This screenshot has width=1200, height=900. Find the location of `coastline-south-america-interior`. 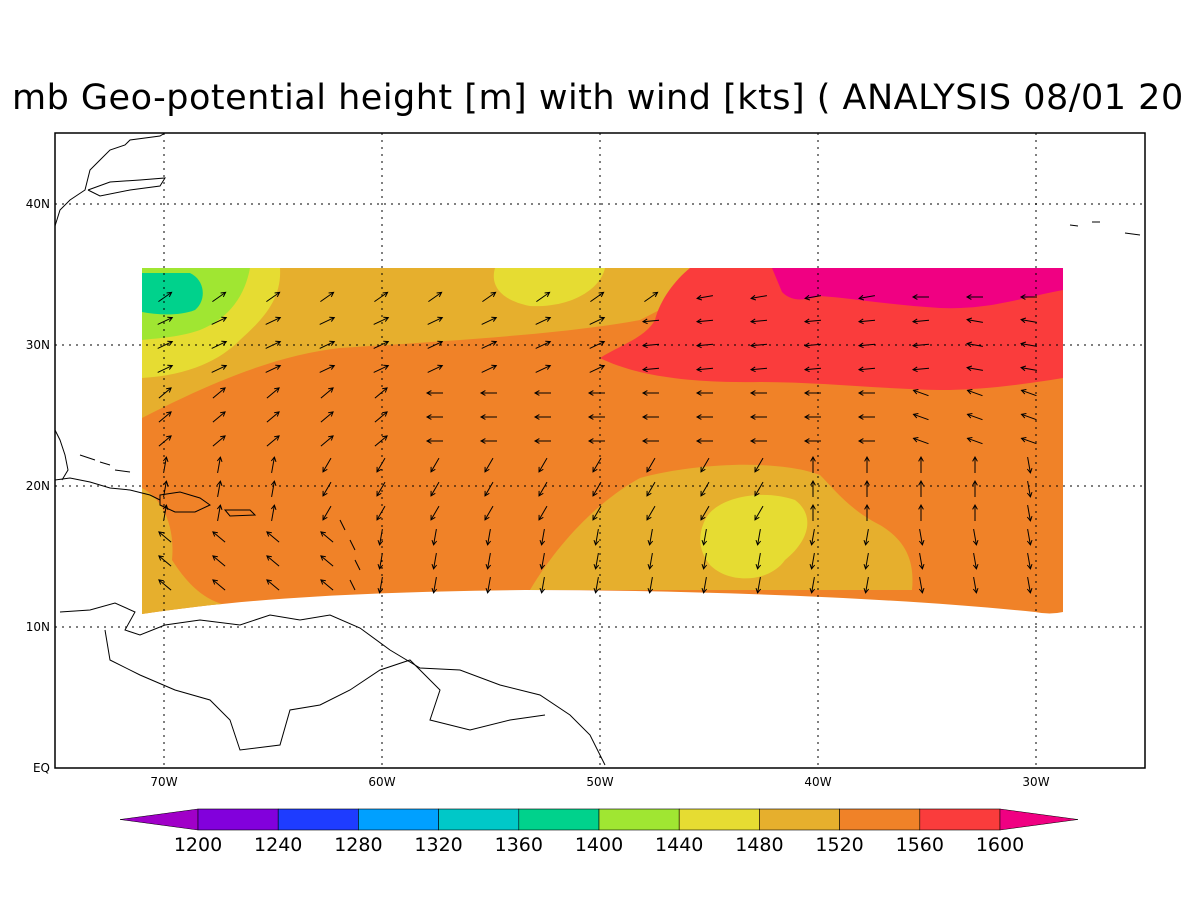

coastline-south-america-interior is located at coordinates (325, 690).